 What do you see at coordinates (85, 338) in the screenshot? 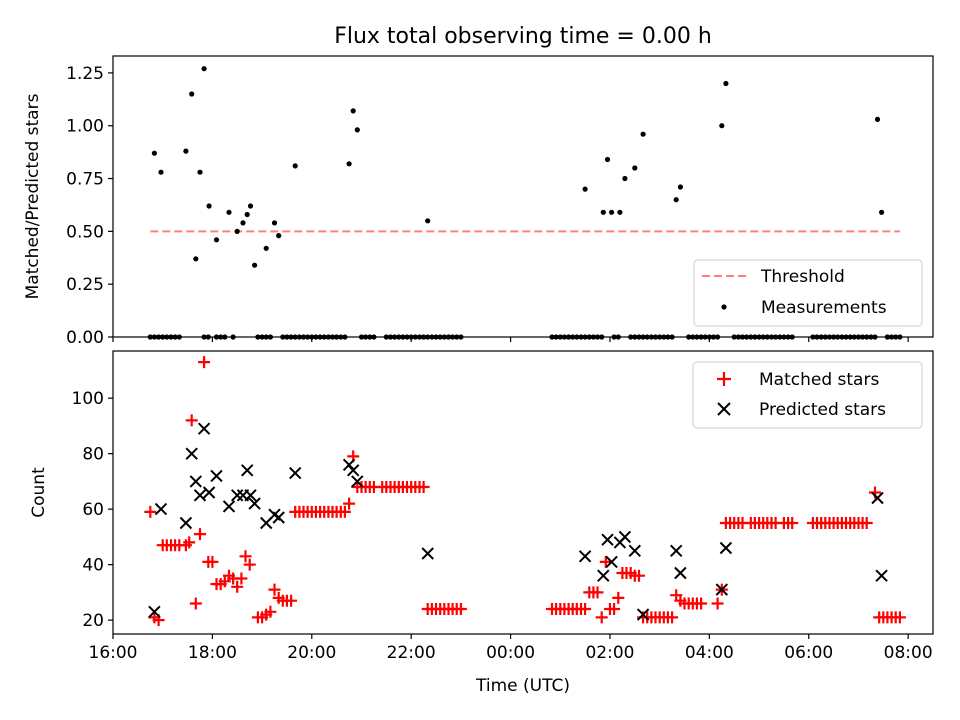
I see `top-y-tick-label: 0.00` at bounding box center [85, 338].